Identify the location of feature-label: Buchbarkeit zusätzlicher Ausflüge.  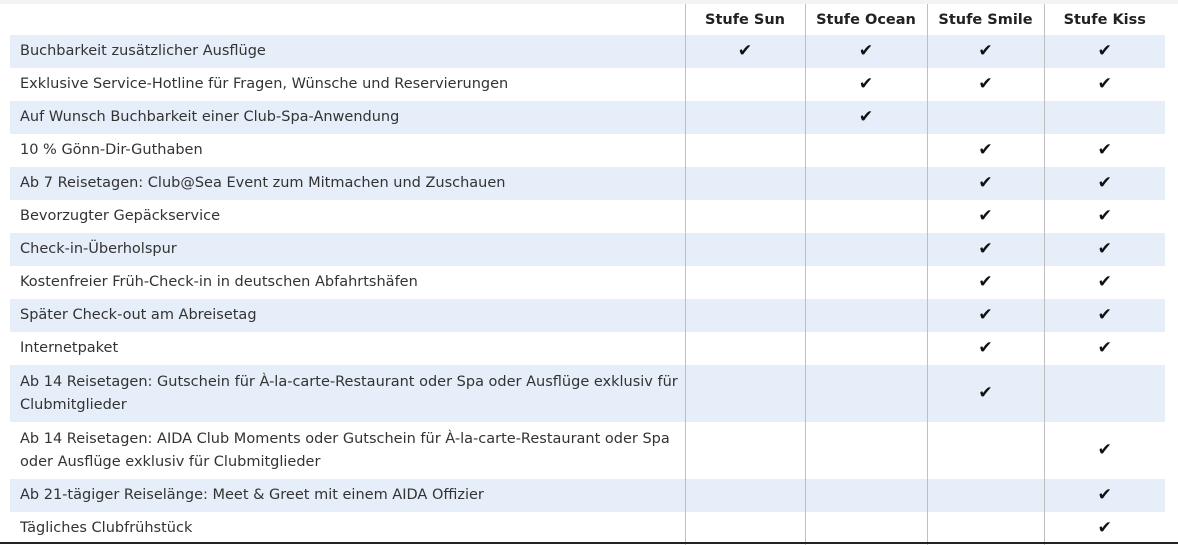
(347, 51).